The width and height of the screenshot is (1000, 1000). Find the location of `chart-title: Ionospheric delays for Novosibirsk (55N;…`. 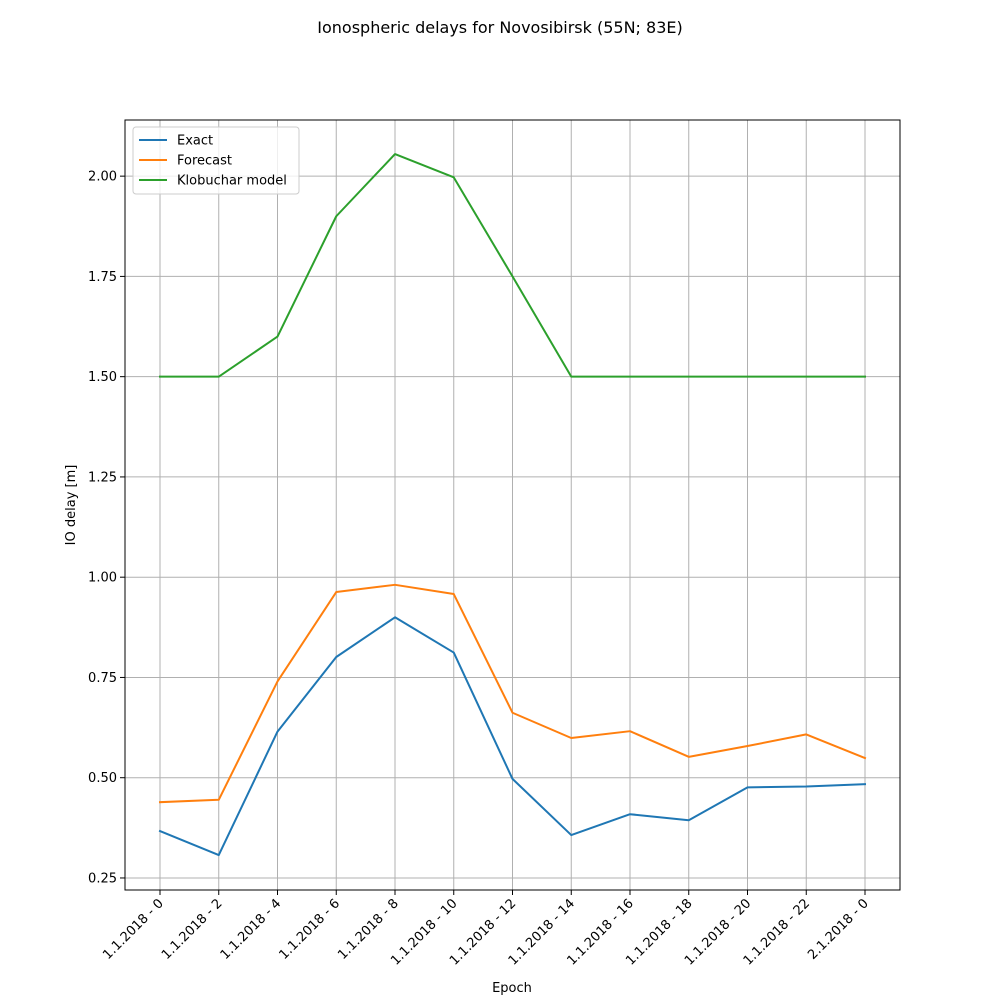

chart-title: Ionospheric delays for Novosibirsk (55N;… is located at coordinates (499, 27).